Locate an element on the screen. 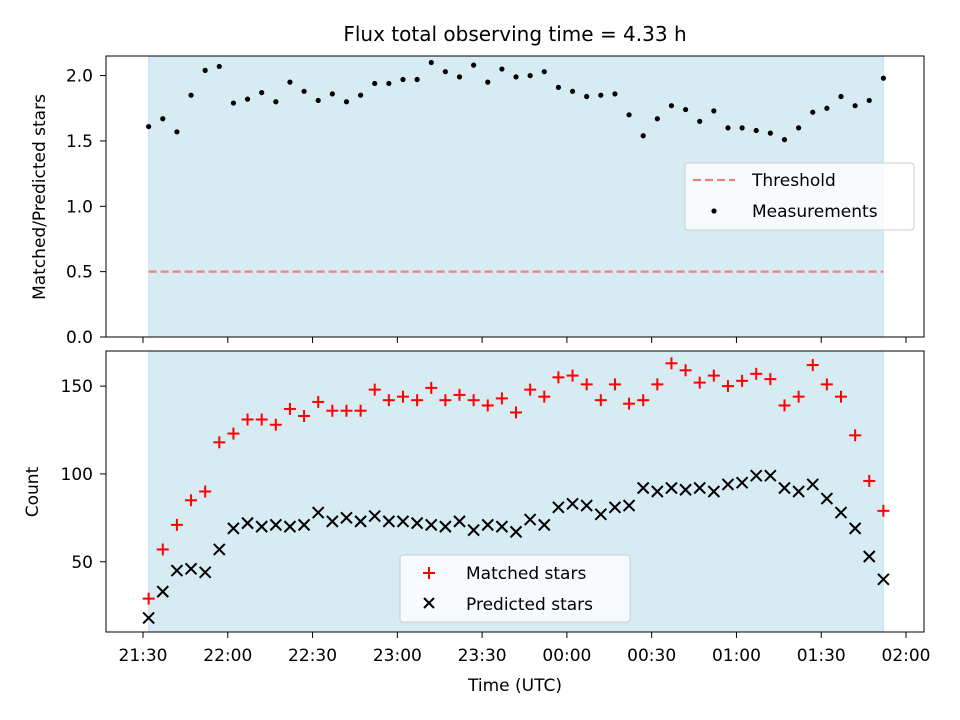 Image resolution: width=960 pixels, height=720 pixels. legend-matched-label: Matched stars is located at coordinates (526, 574).